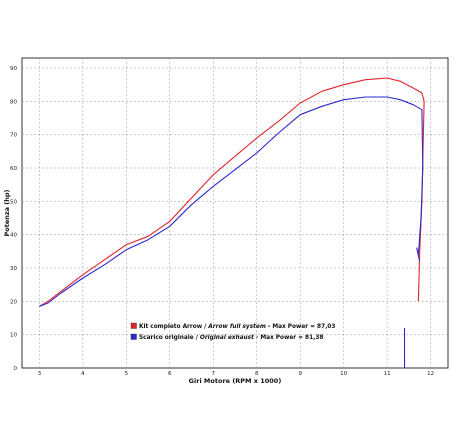  What do you see at coordinates (13, 169) in the screenshot?
I see `y-tick-label: 60` at bounding box center [13, 169].